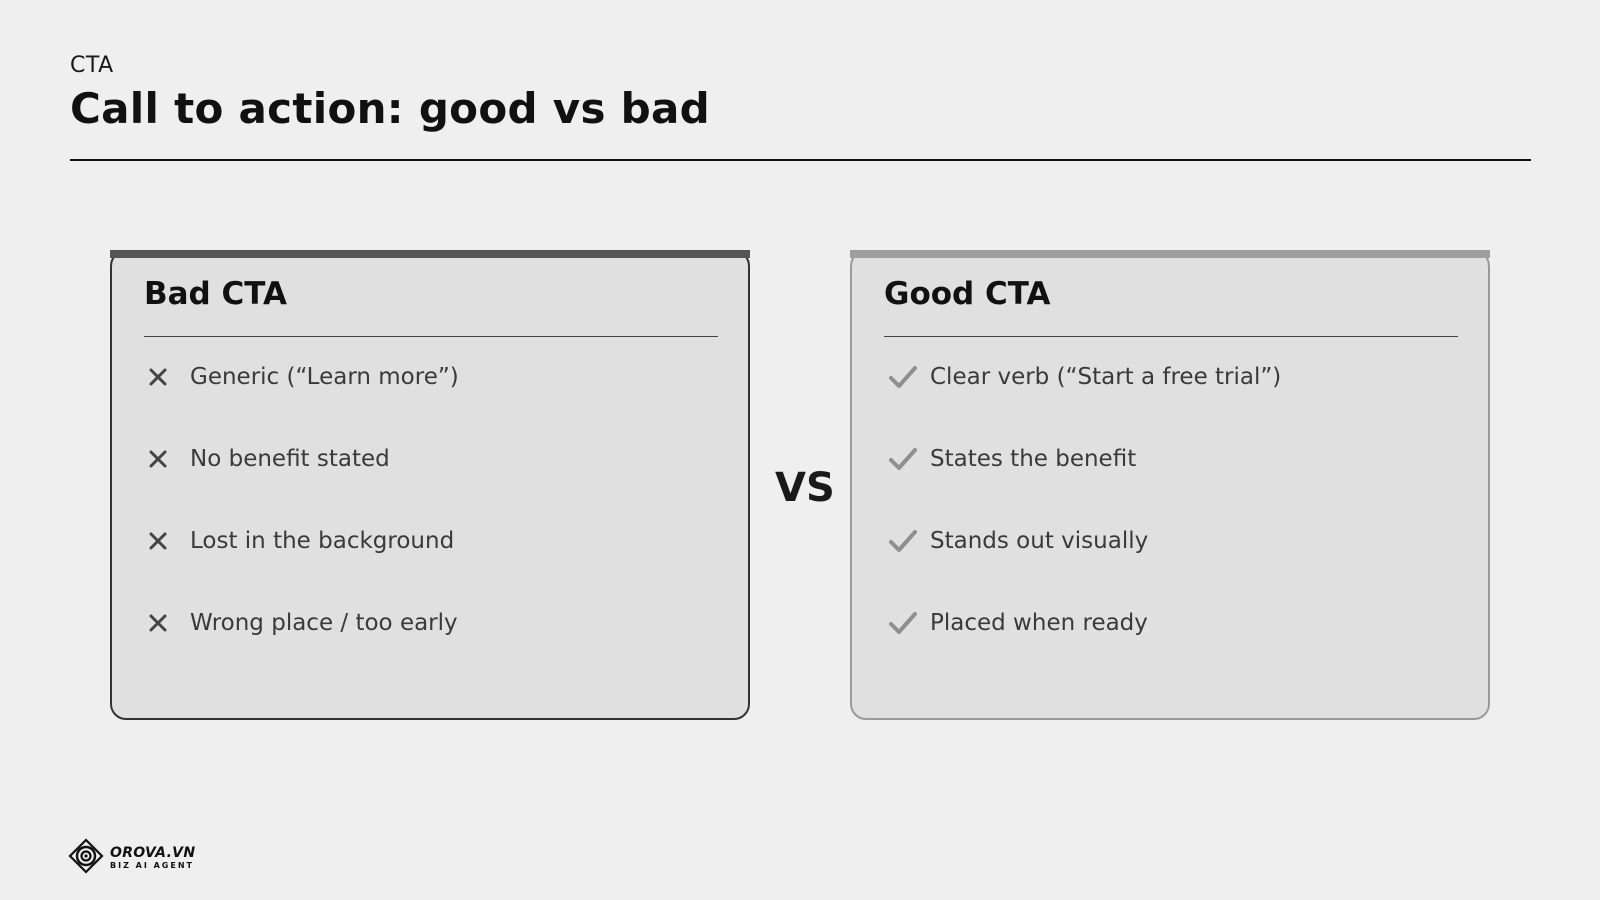 This screenshot has height=900, width=1600. Describe the element at coordinates (800, 160) in the screenshot. I see `title-divider` at that location.